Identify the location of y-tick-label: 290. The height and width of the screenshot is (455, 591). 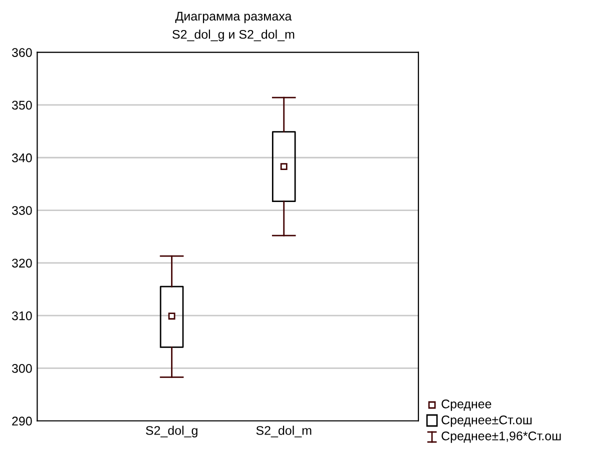
(22, 421).